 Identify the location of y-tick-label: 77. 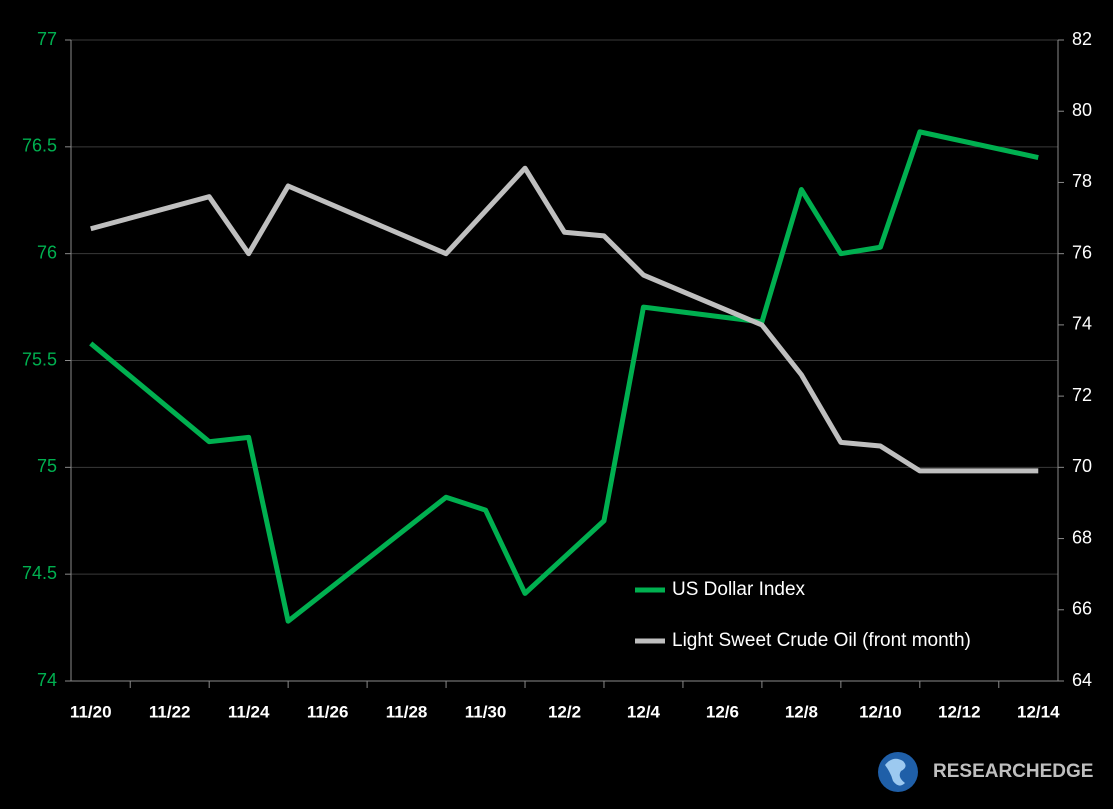
(47, 39).